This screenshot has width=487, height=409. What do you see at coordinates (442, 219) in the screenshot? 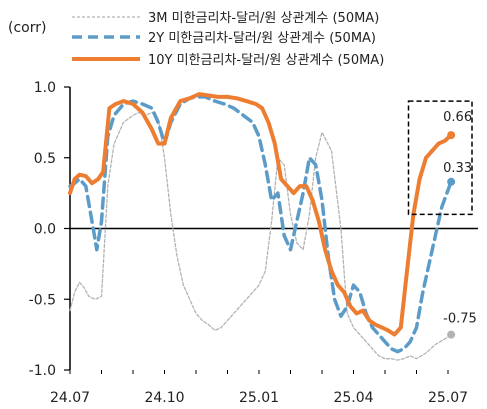
I see `annotations: 0.66 0.33 -0.75` at bounding box center [442, 219].